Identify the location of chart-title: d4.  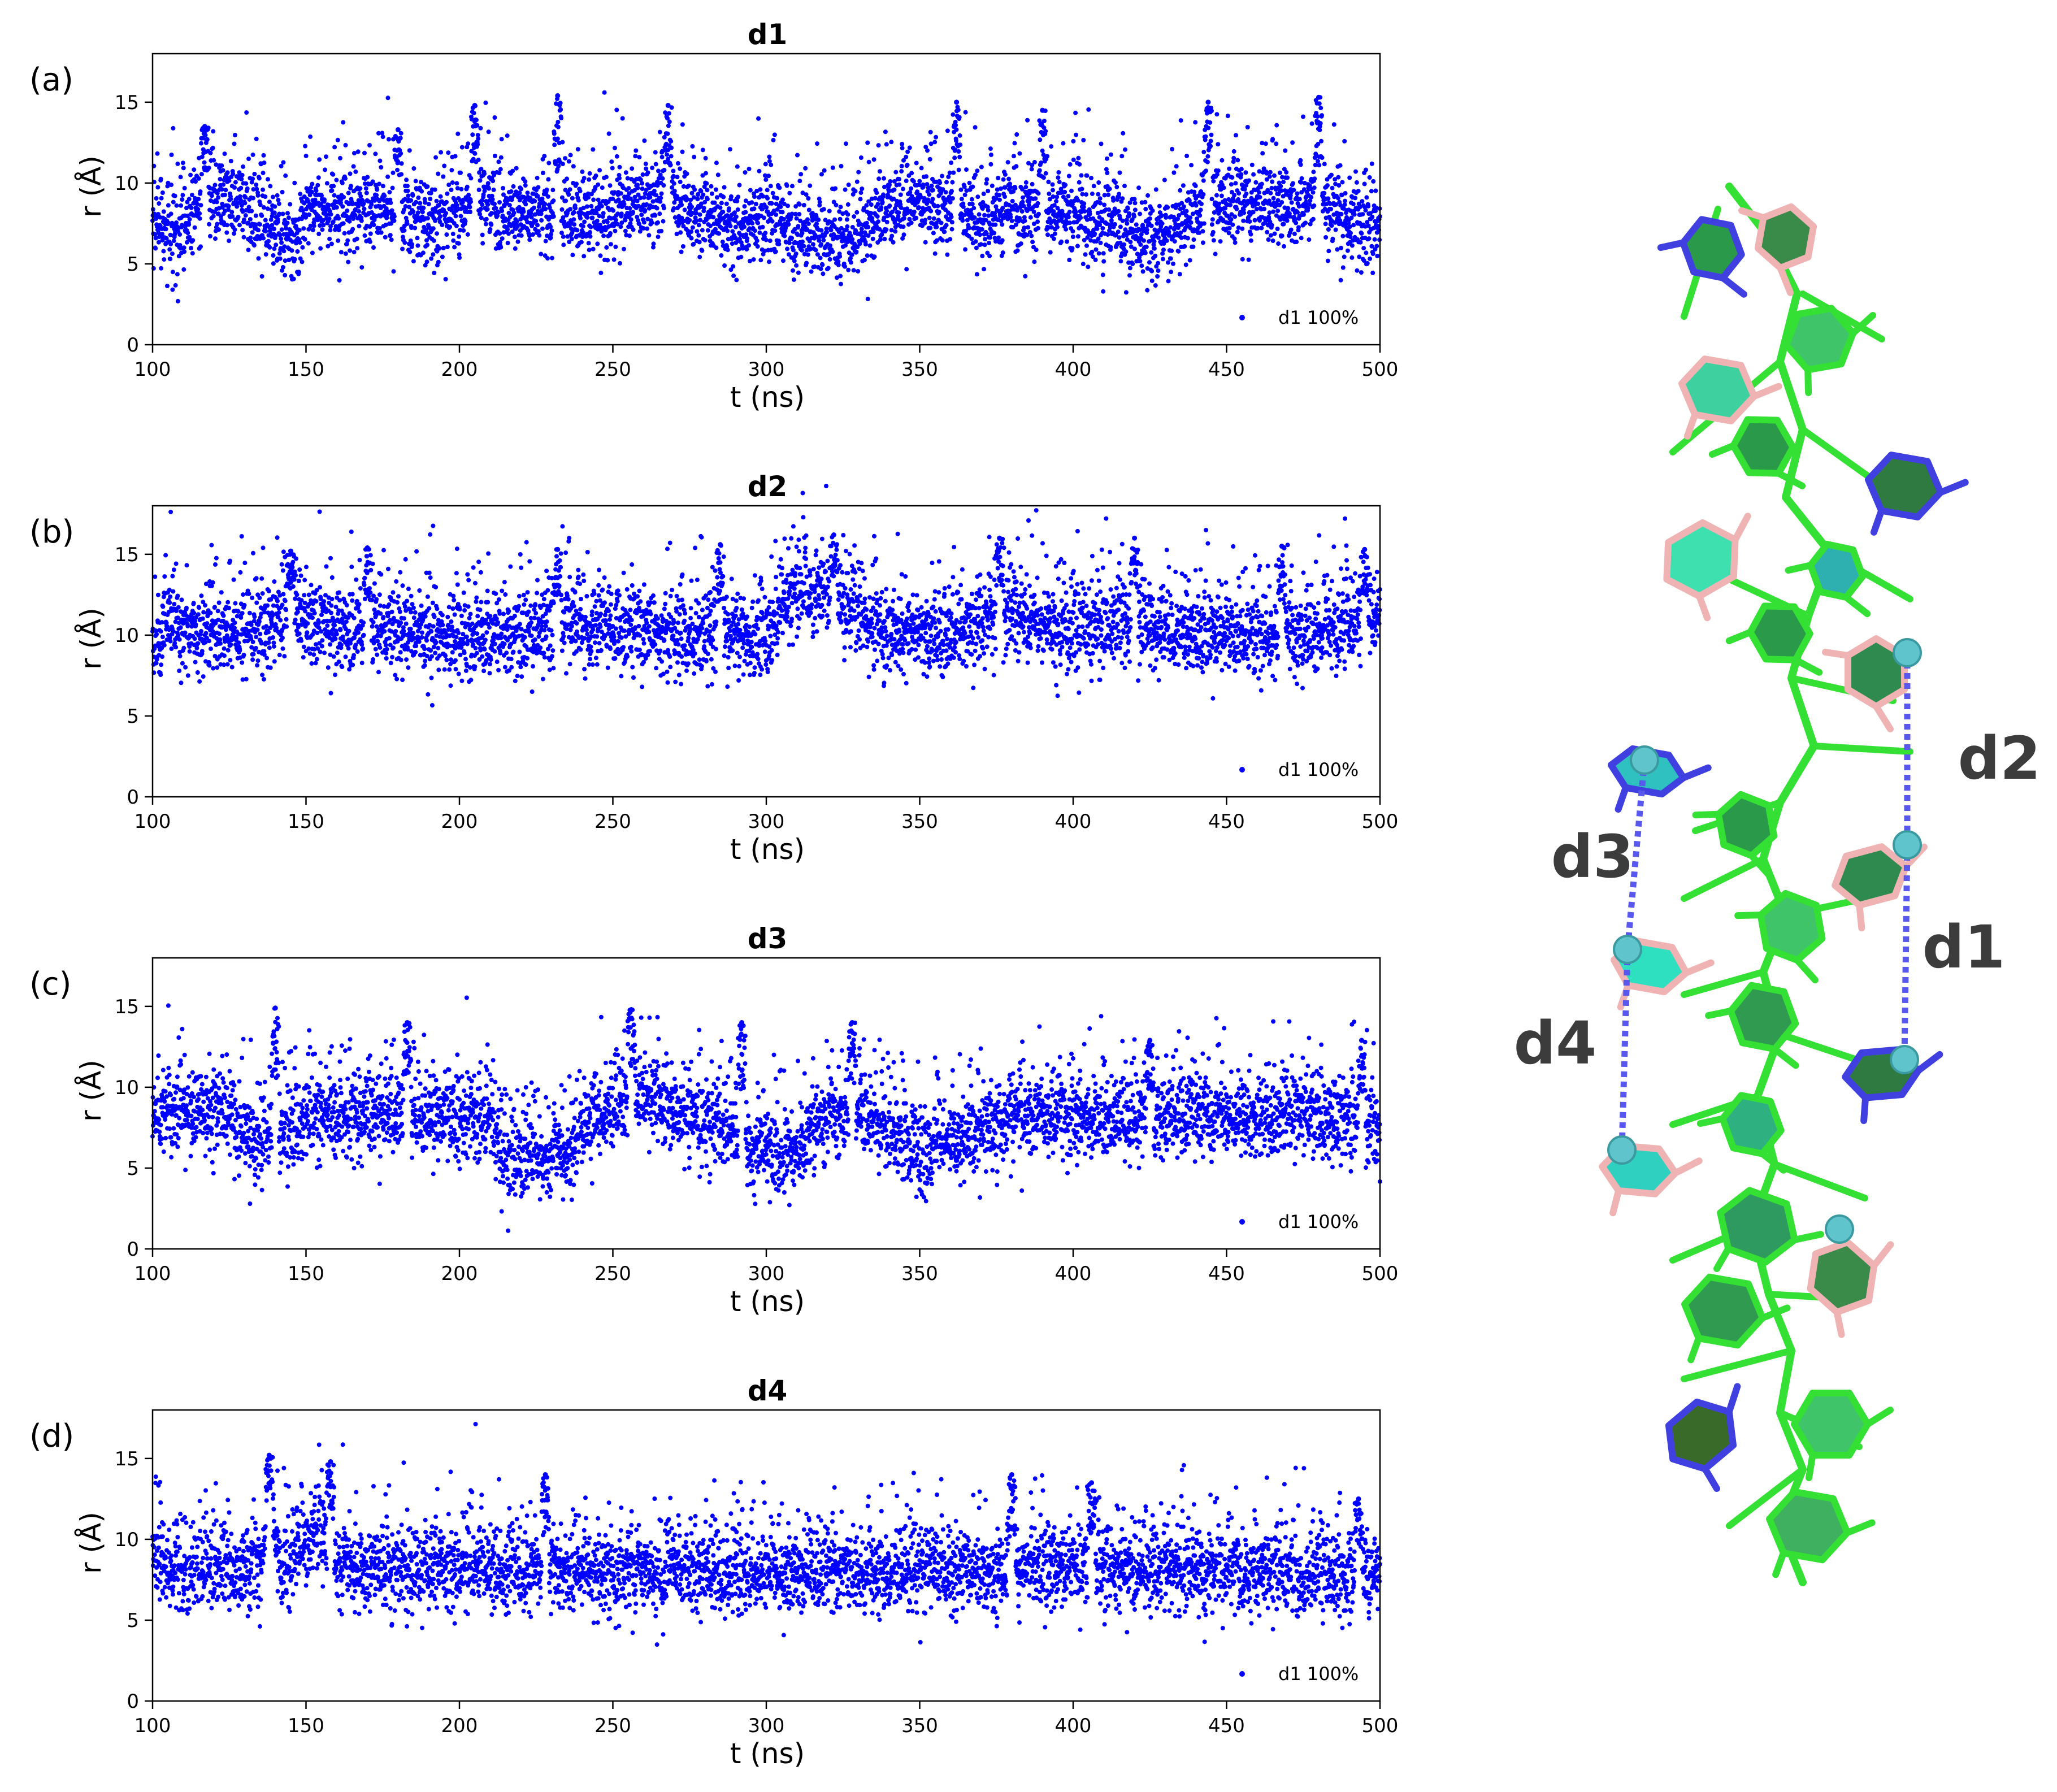
(768, 1390).